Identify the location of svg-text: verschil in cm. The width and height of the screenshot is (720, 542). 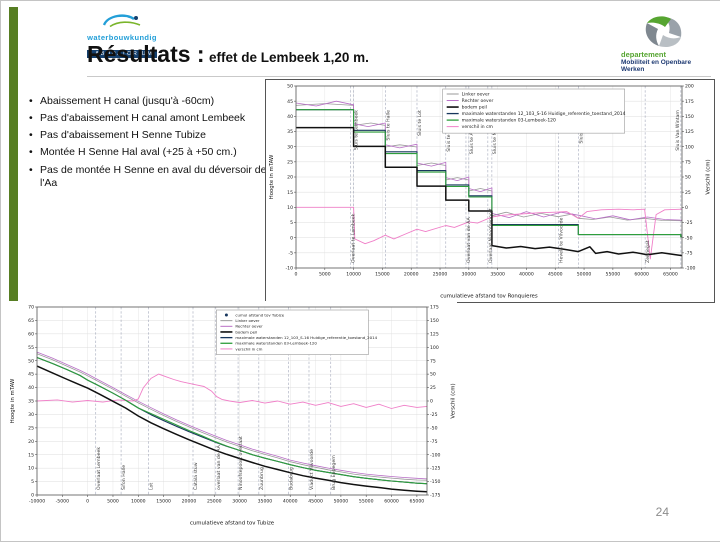
(248, 348).